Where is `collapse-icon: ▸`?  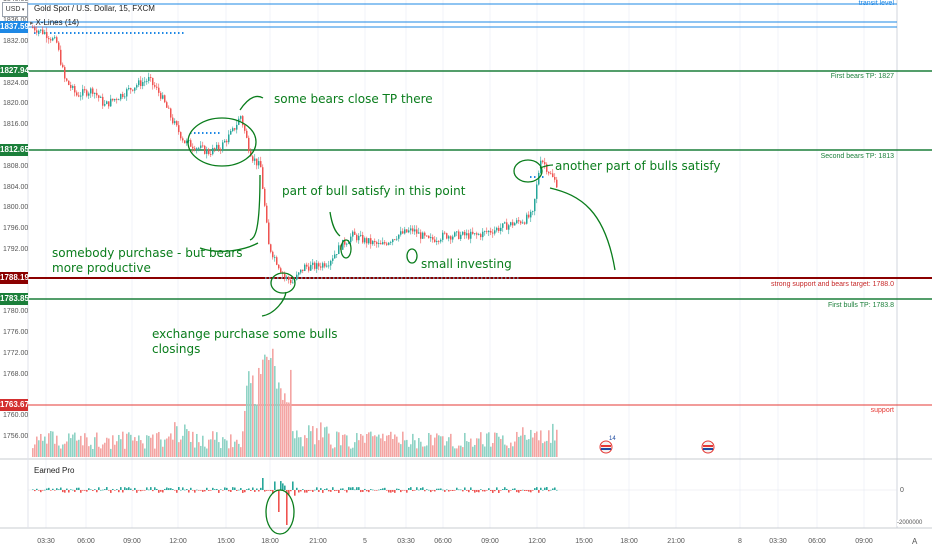
collapse-icon: ▸ is located at coordinates (33, 23).